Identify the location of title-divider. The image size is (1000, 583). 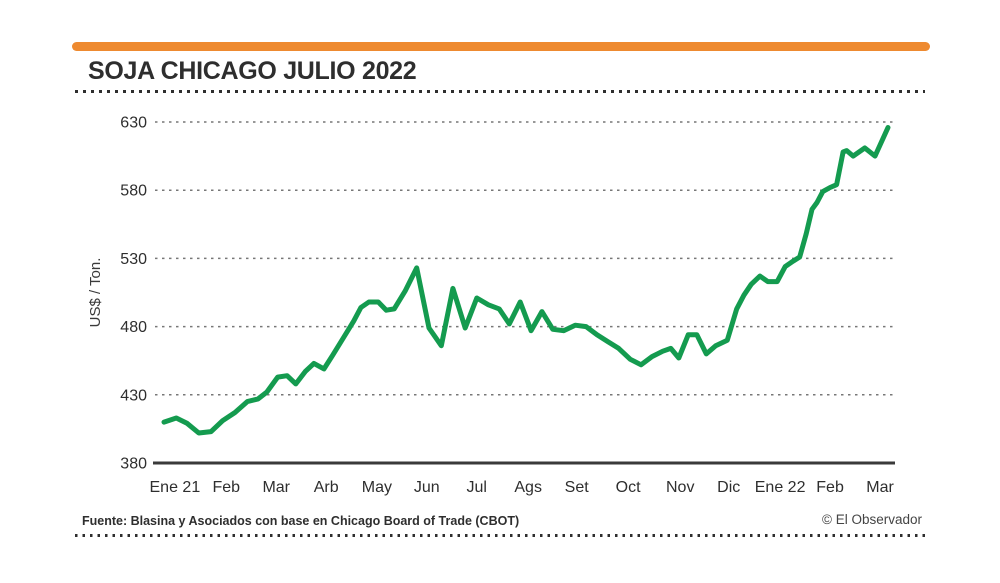
(500, 91).